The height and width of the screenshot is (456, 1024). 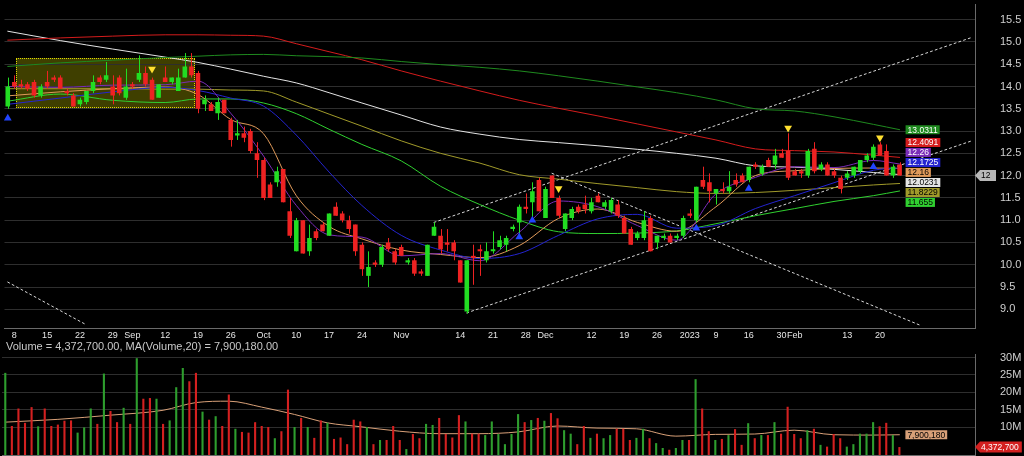 What do you see at coordinates (401, 334) in the screenshot?
I see `x-tick-label: Nov` at bounding box center [401, 334].